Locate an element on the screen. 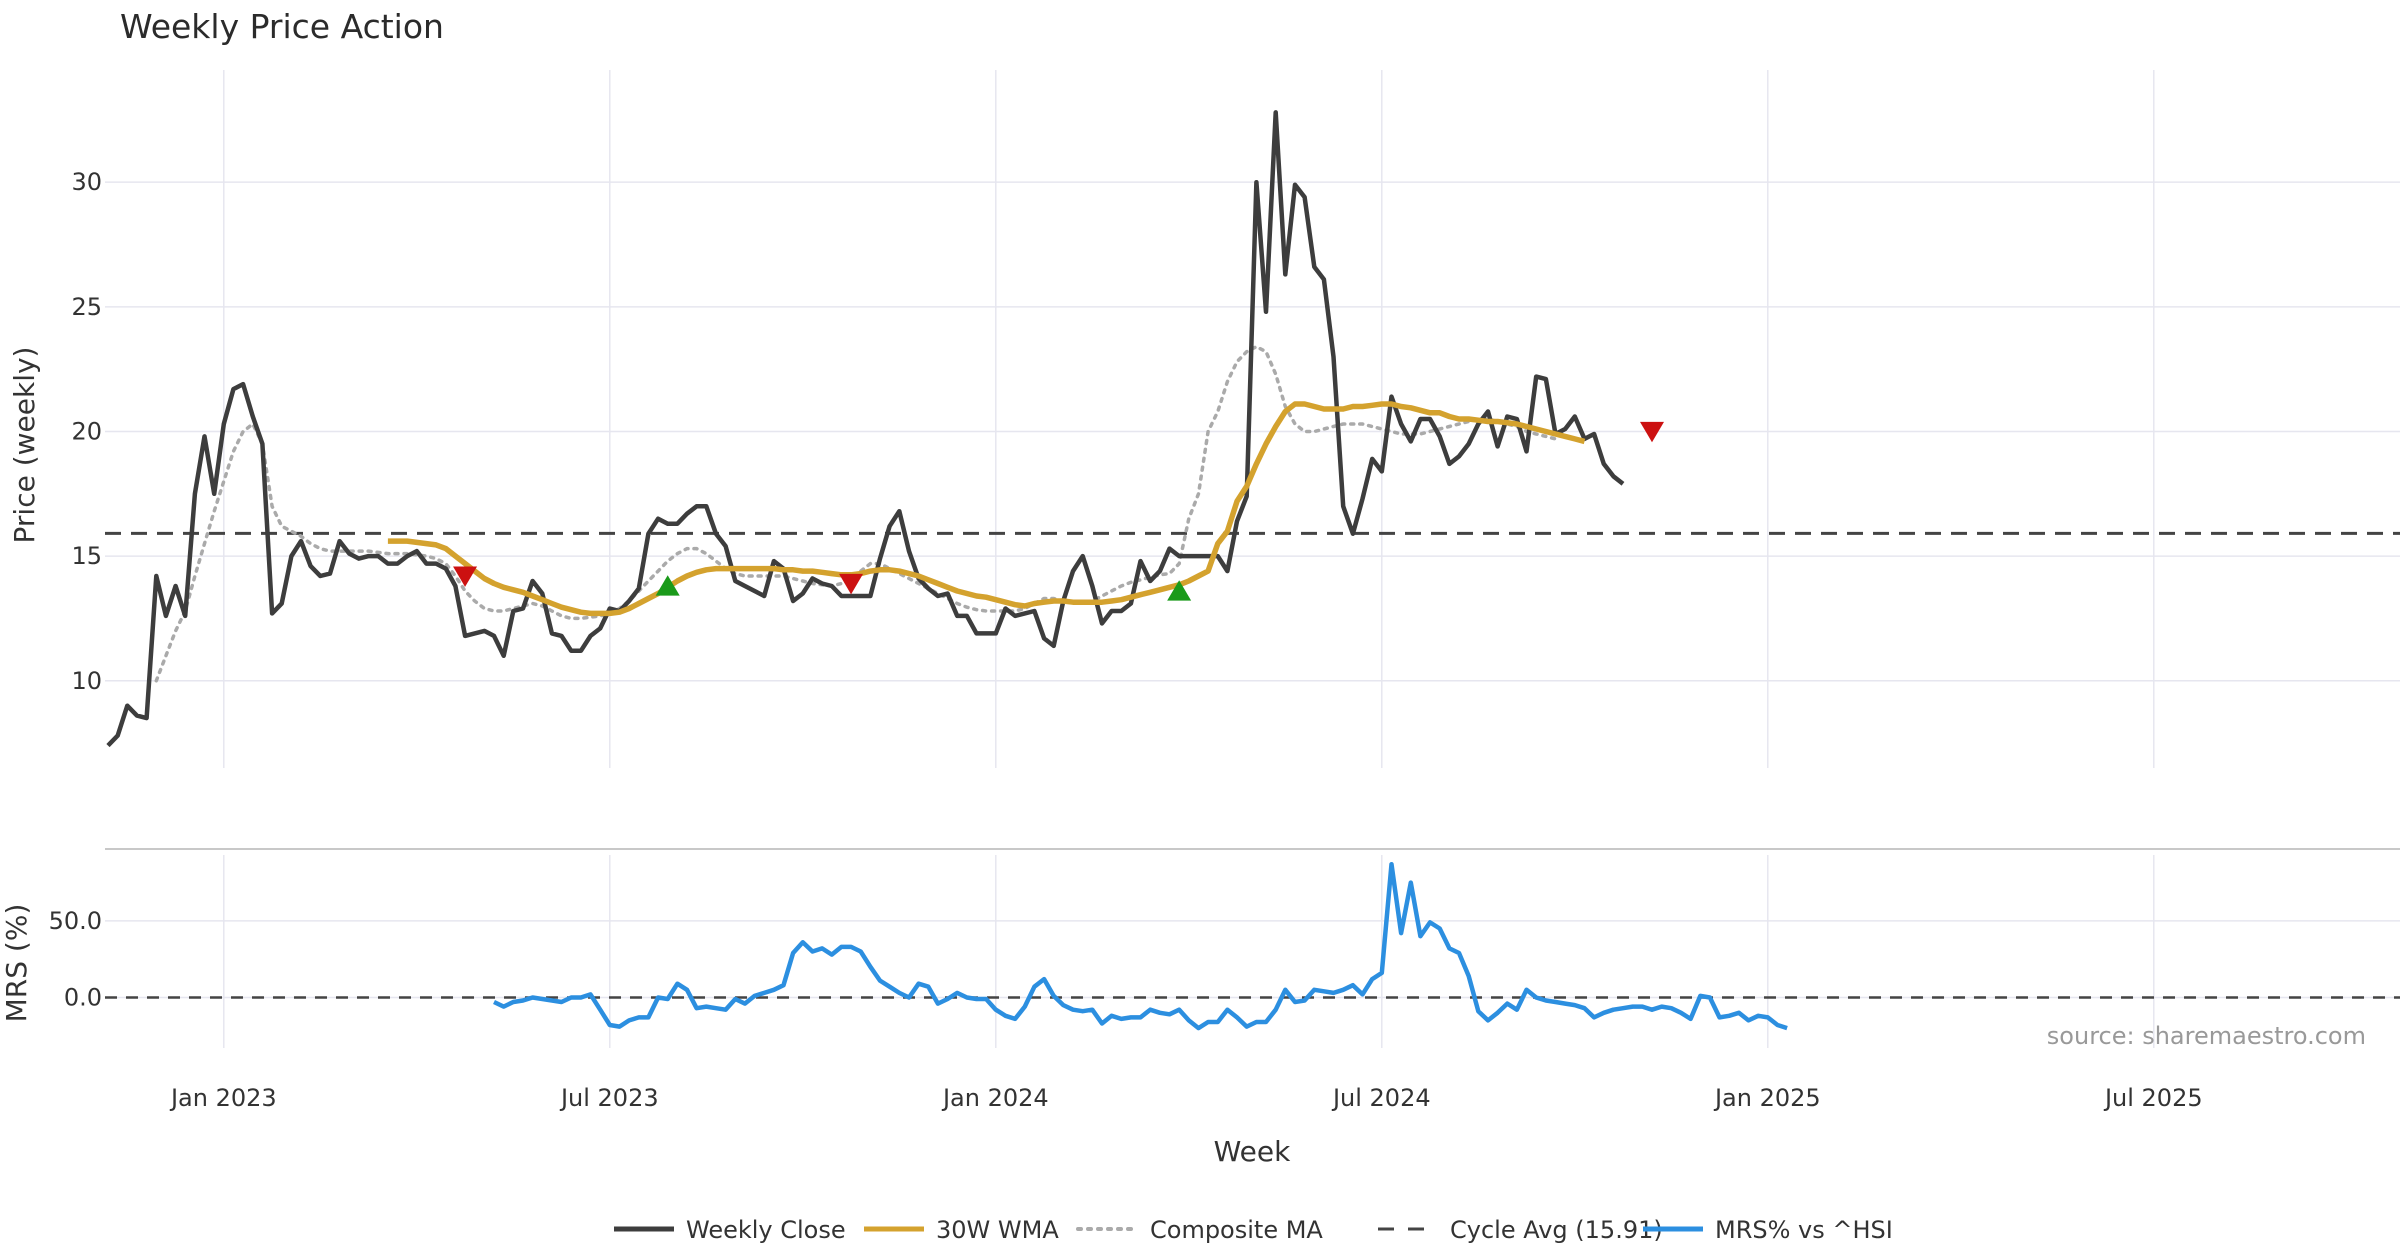 The width and height of the screenshot is (2400, 1260). bottom-panel-series is located at coordinates (1252, 946).